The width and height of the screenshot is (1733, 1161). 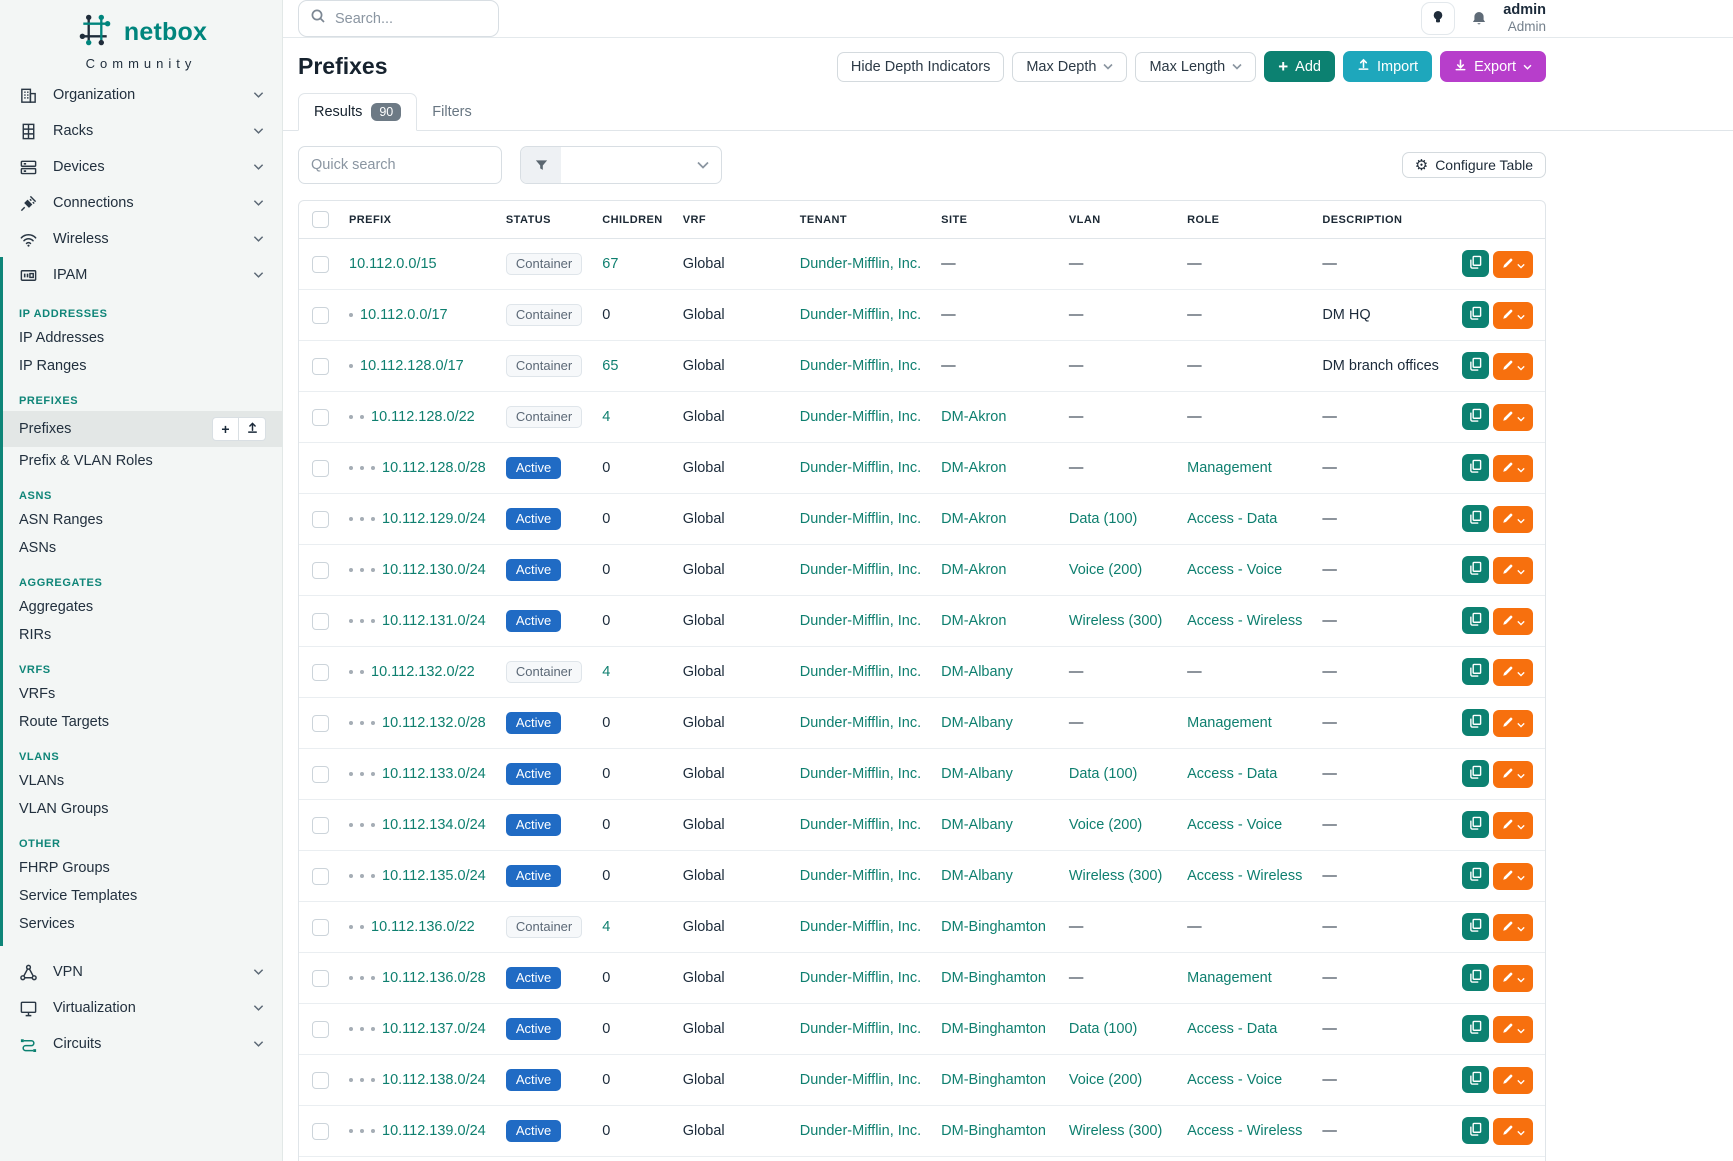 I want to click on sidebar-item-connections: Connections, so click(x=141, y=203).